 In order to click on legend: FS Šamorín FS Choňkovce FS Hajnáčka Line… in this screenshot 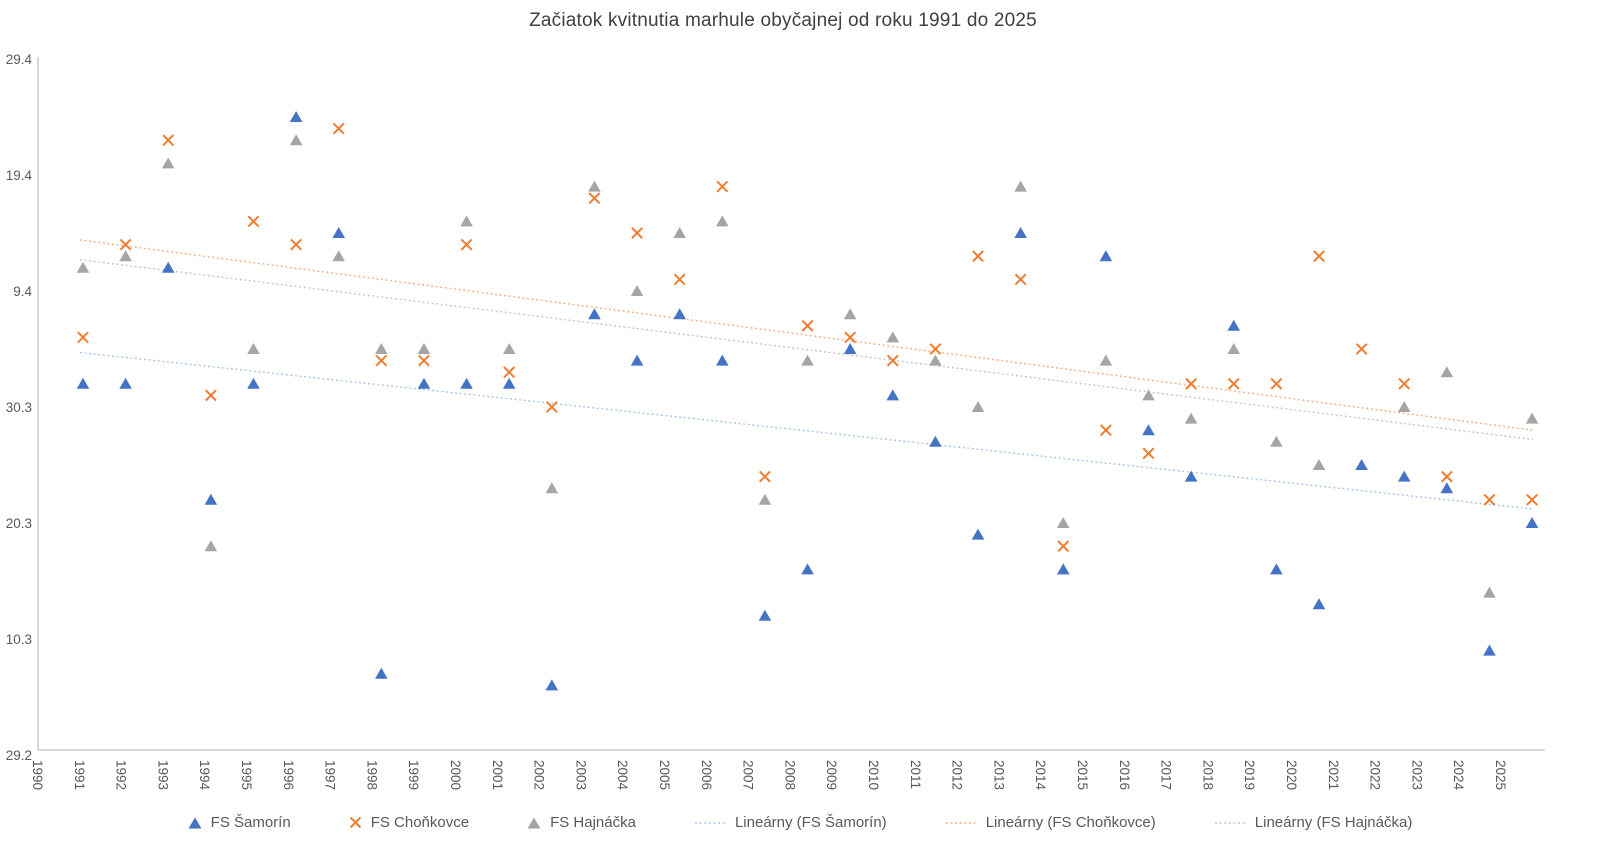, I will do `click(800, 822)`.